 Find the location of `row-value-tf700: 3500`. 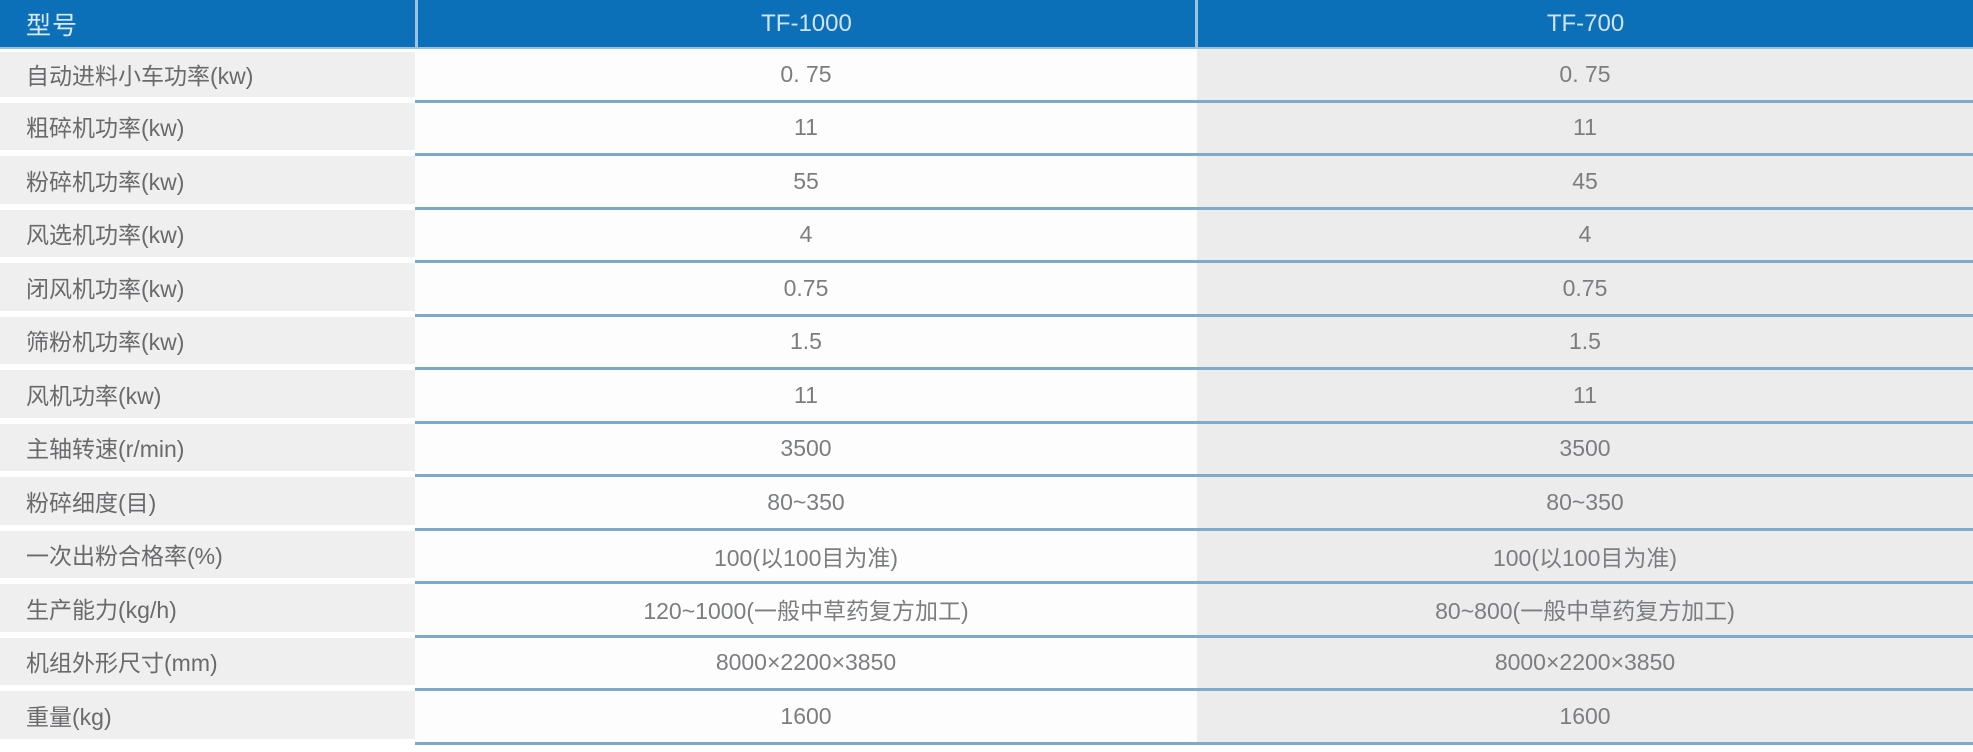

row-value-tf700: 3500 is located at coordinates (1585, 450).